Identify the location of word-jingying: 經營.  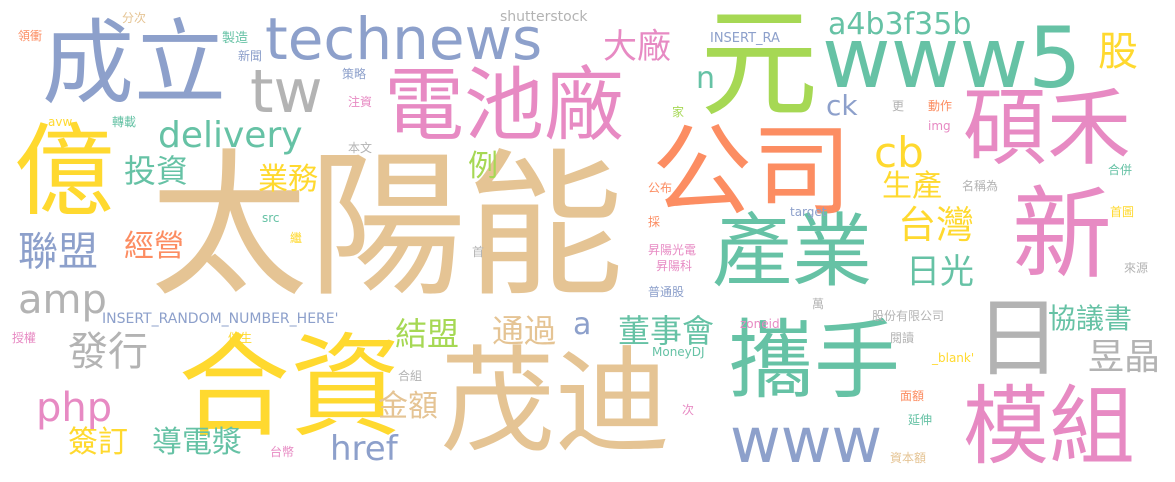
(154, 246).